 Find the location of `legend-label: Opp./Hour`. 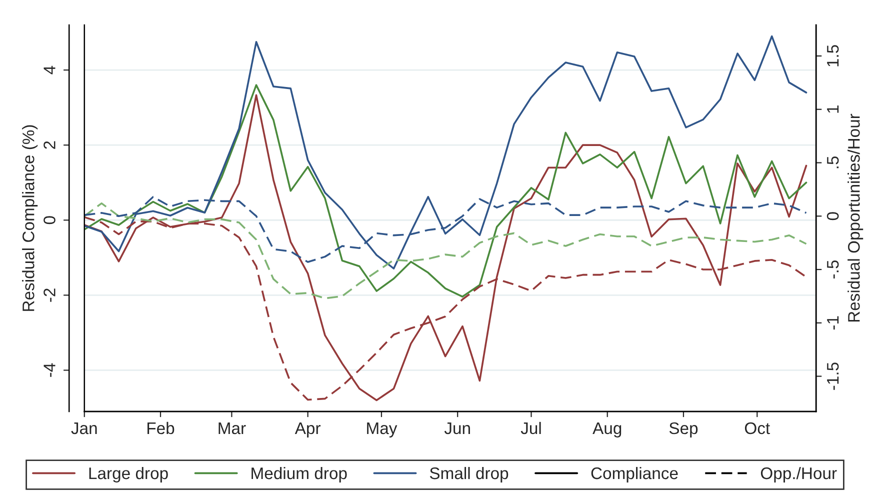

legend-label: Opp./Hour is located at coordinates (798, 474).